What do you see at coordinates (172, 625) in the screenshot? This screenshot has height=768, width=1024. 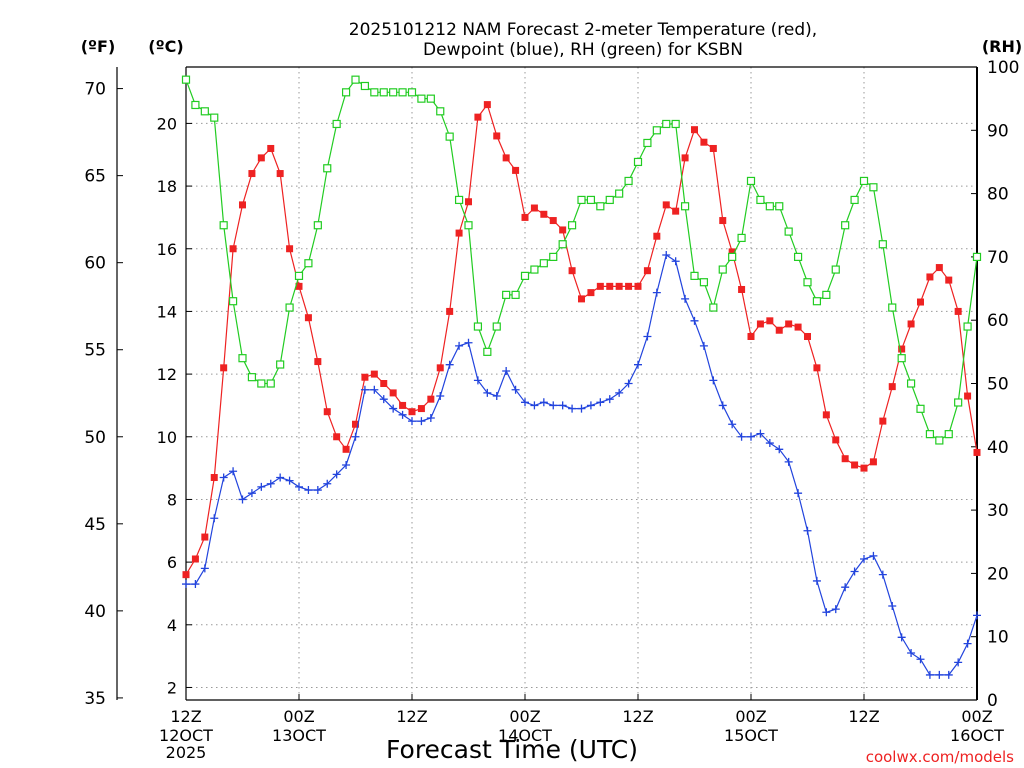 I see `celsius-tick-label: 4` at bounding box center [172, 625].